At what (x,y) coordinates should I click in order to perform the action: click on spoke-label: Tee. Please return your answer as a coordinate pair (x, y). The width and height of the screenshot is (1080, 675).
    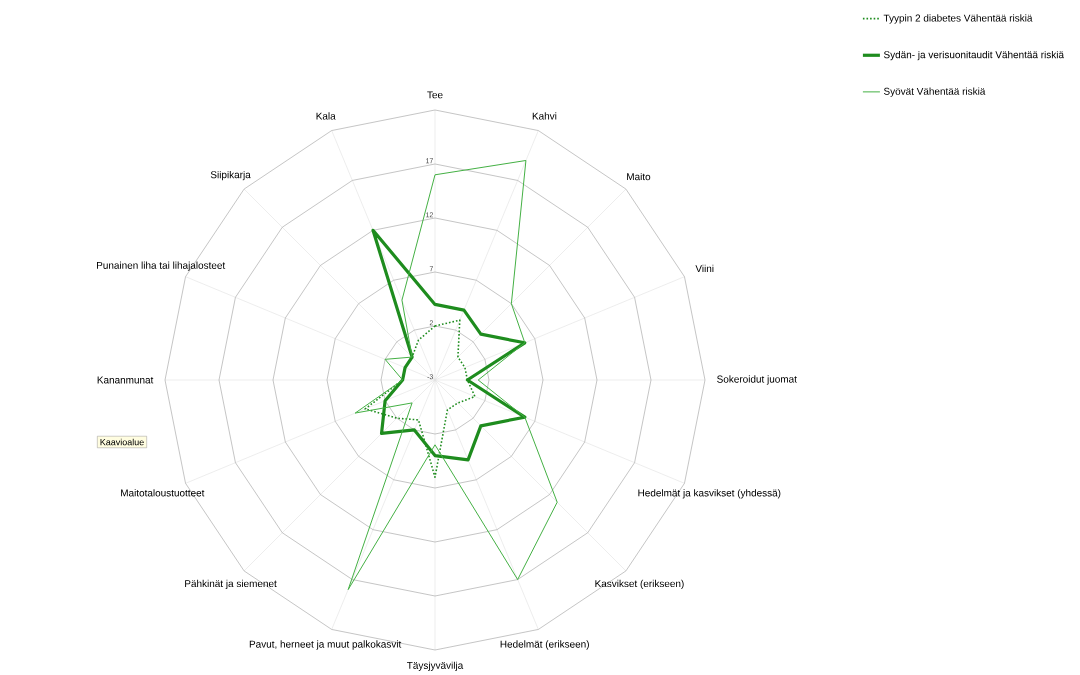
    Looking at the image, I should click on (435, 95).